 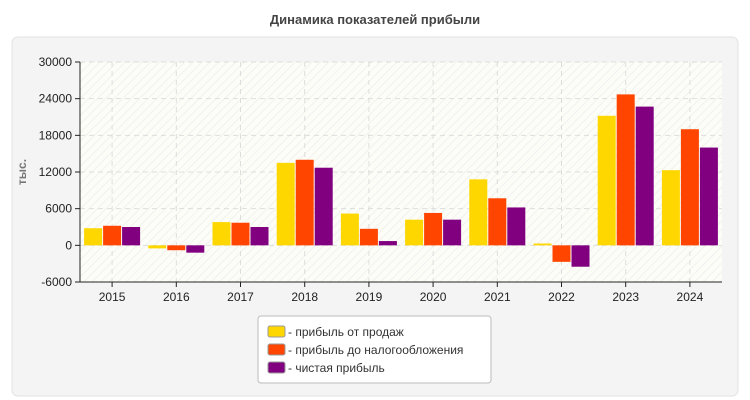 I want to click on legend-label-2: - прибыль до налогообложения, so click(x=375, y=350).